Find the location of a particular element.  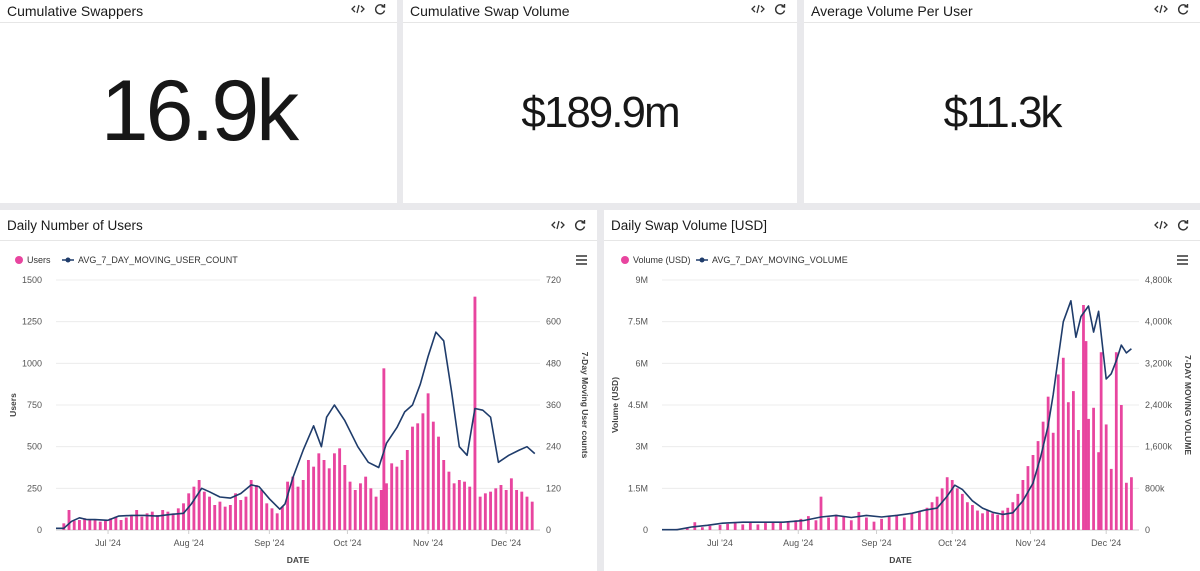

y-axis-title: Volume (USD) is located at coordinates (615, 405).